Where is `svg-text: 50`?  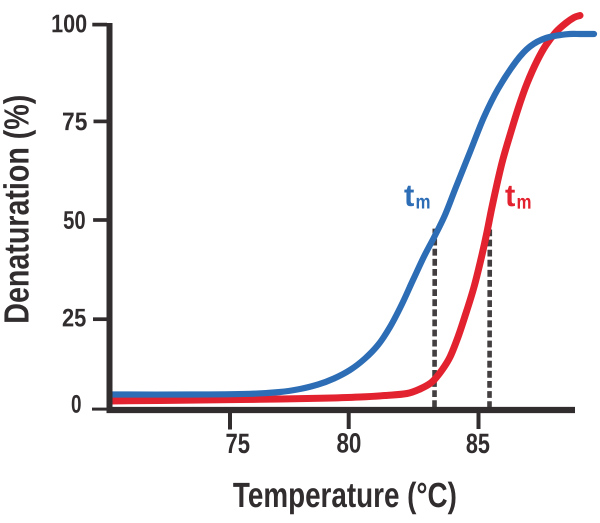 svg-text: 50 is located at coordinates (74, 221).